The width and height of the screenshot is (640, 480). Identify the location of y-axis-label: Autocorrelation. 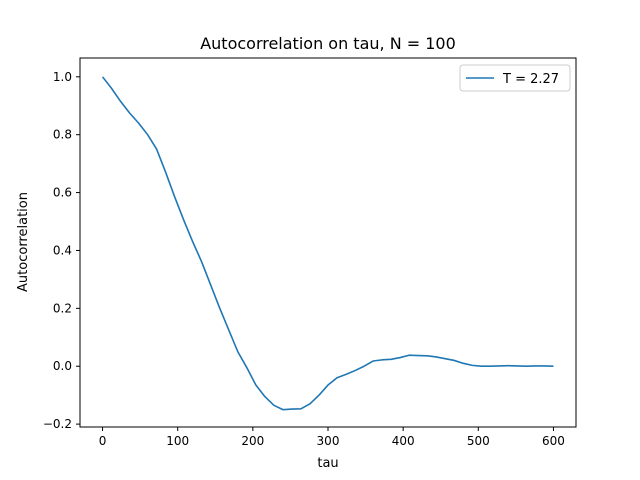
(23, 242).